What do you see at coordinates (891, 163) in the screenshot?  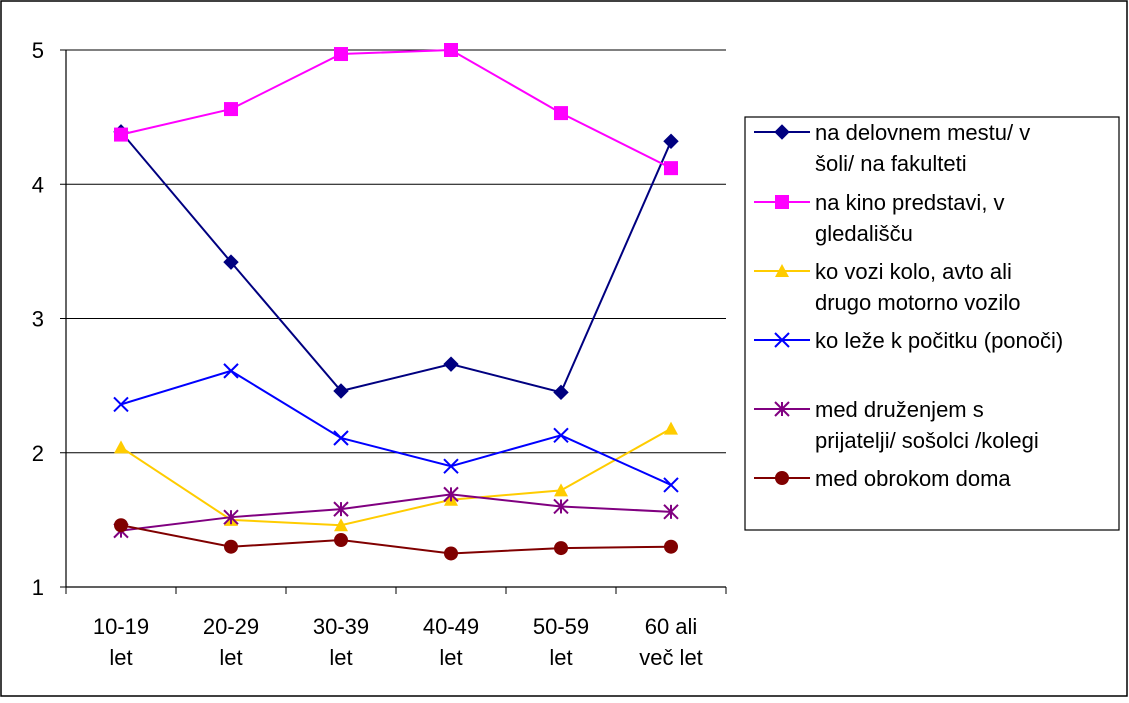 I see `legend-label-0-1: šoli/ na fakulteti` at bounding box center [891, 163].